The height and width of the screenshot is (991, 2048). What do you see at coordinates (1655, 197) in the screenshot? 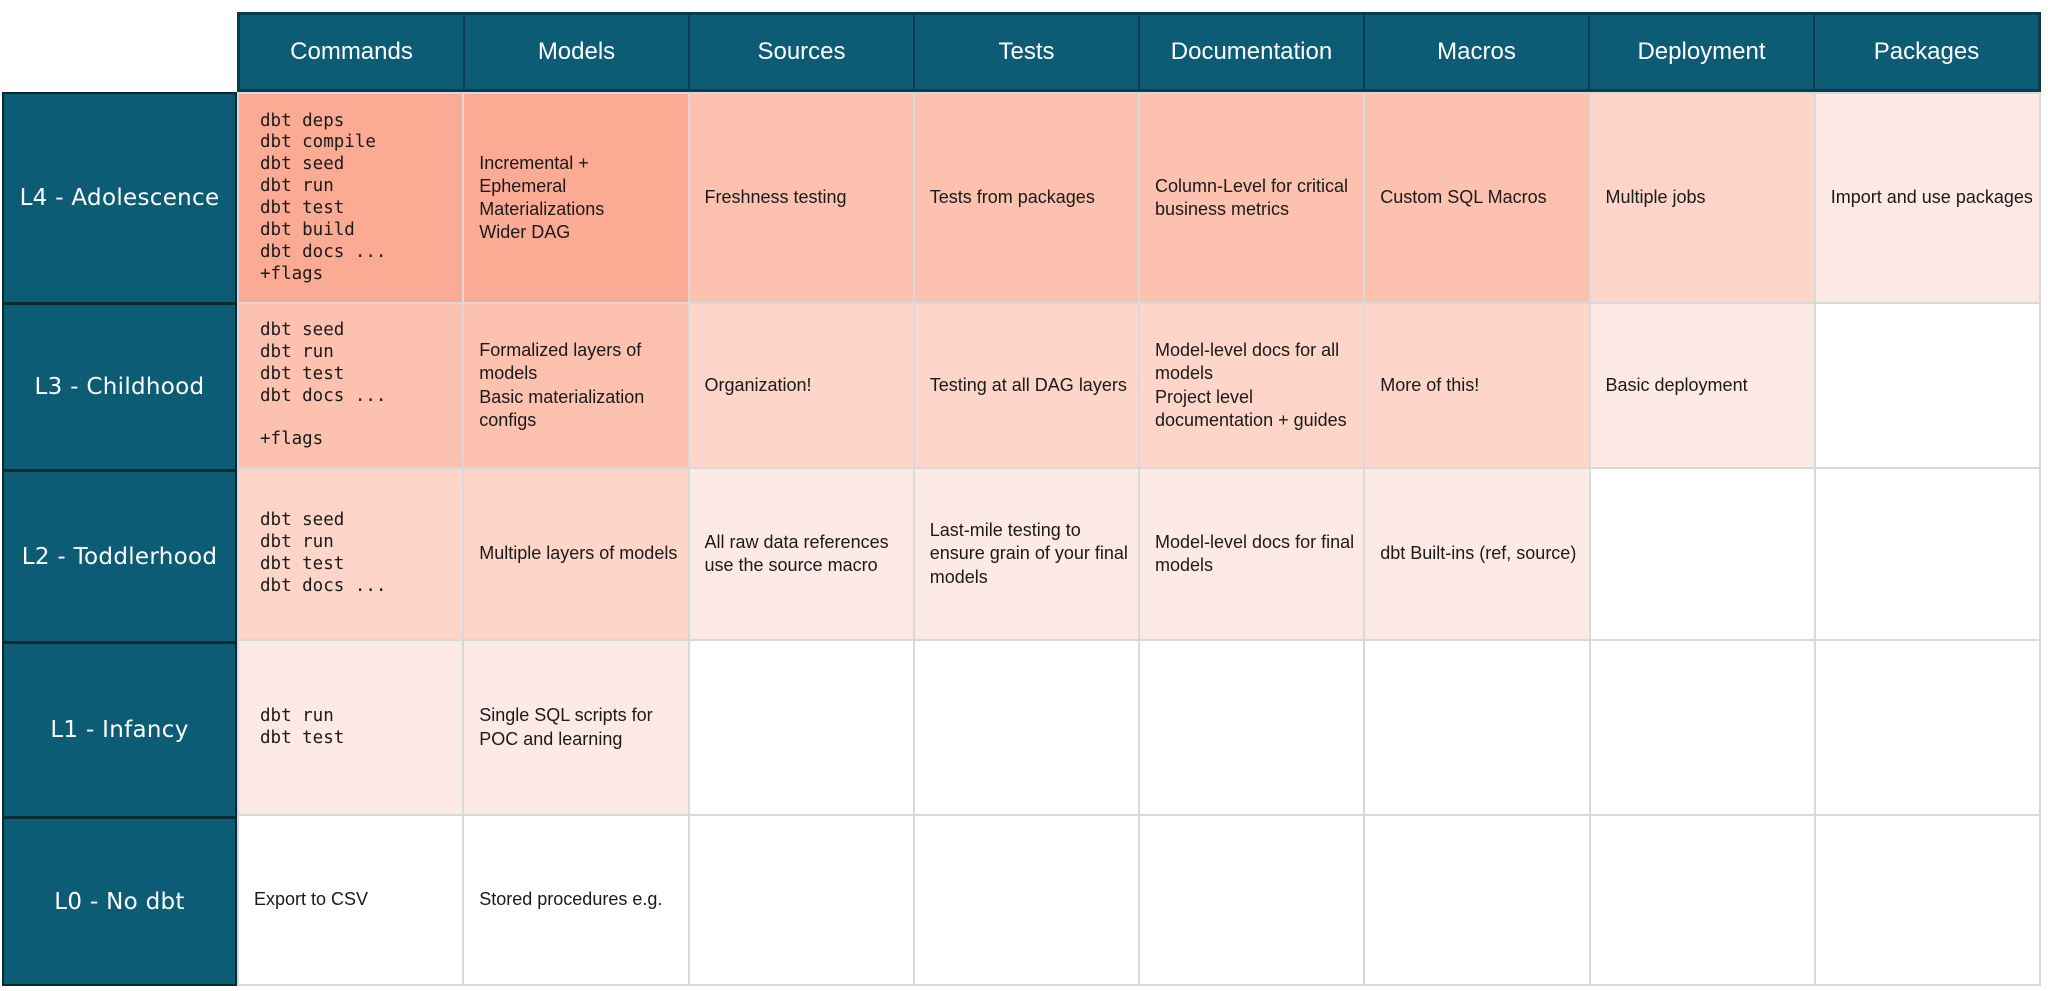
I see `cell-text: Multiple jobs` at bounding box center [1655, 197].